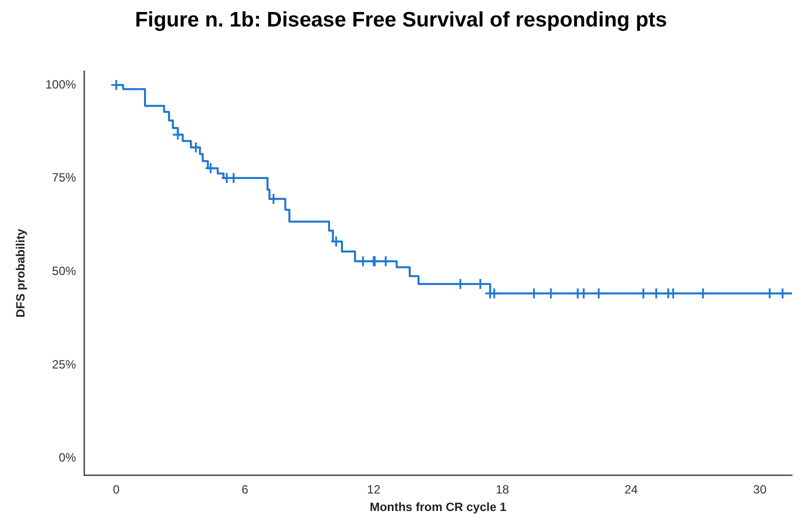 The width and height of the screenshot is (802, 519). Describe the element at coordinates (67, 457) in the screenshot. I see `y-tick-label: 0%` at that location.